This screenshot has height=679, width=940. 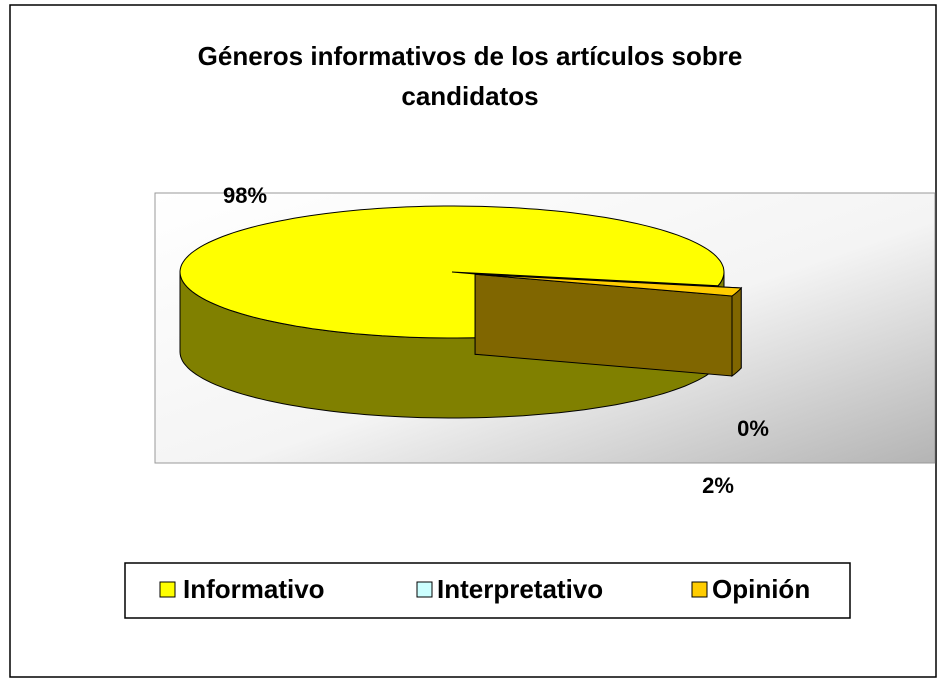 I want to click on slice, so click(x=608, y=325).